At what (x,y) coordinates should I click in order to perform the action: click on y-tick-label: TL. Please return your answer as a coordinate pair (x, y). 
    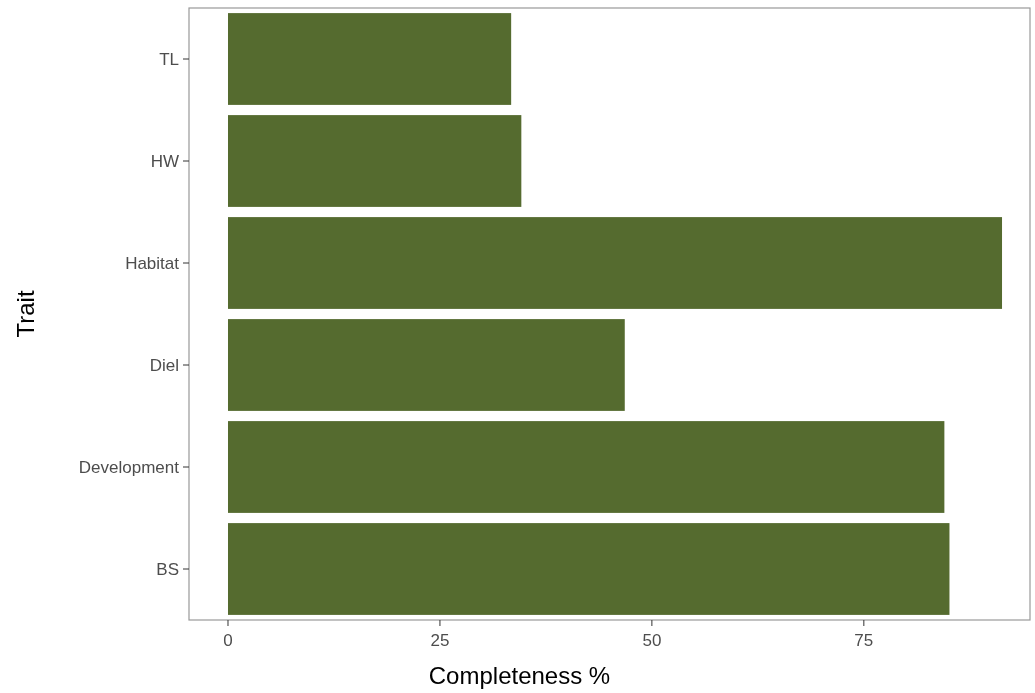
    Looking at the image, I should click on (169, 59).